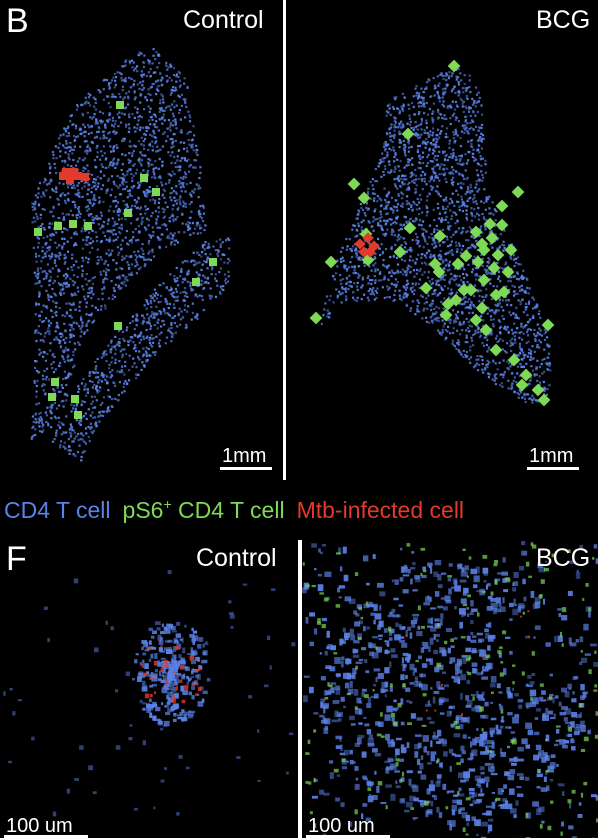 Image resolution: width=598 pixels, height=838 pixels. I want to click on control-microscopy-image, so click(149, 693).